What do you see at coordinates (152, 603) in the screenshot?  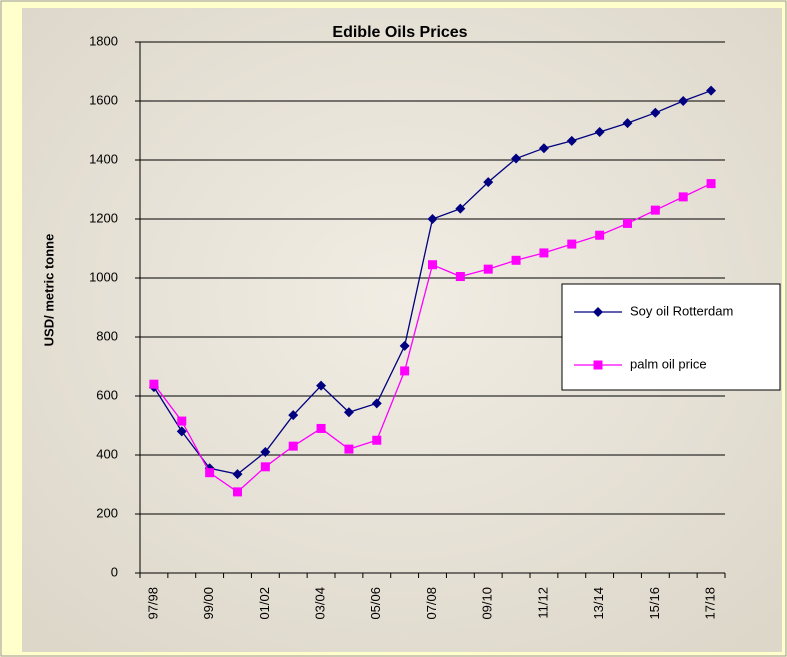 I see `x-tick-label: 97/98` at bounding box center [152, 603].